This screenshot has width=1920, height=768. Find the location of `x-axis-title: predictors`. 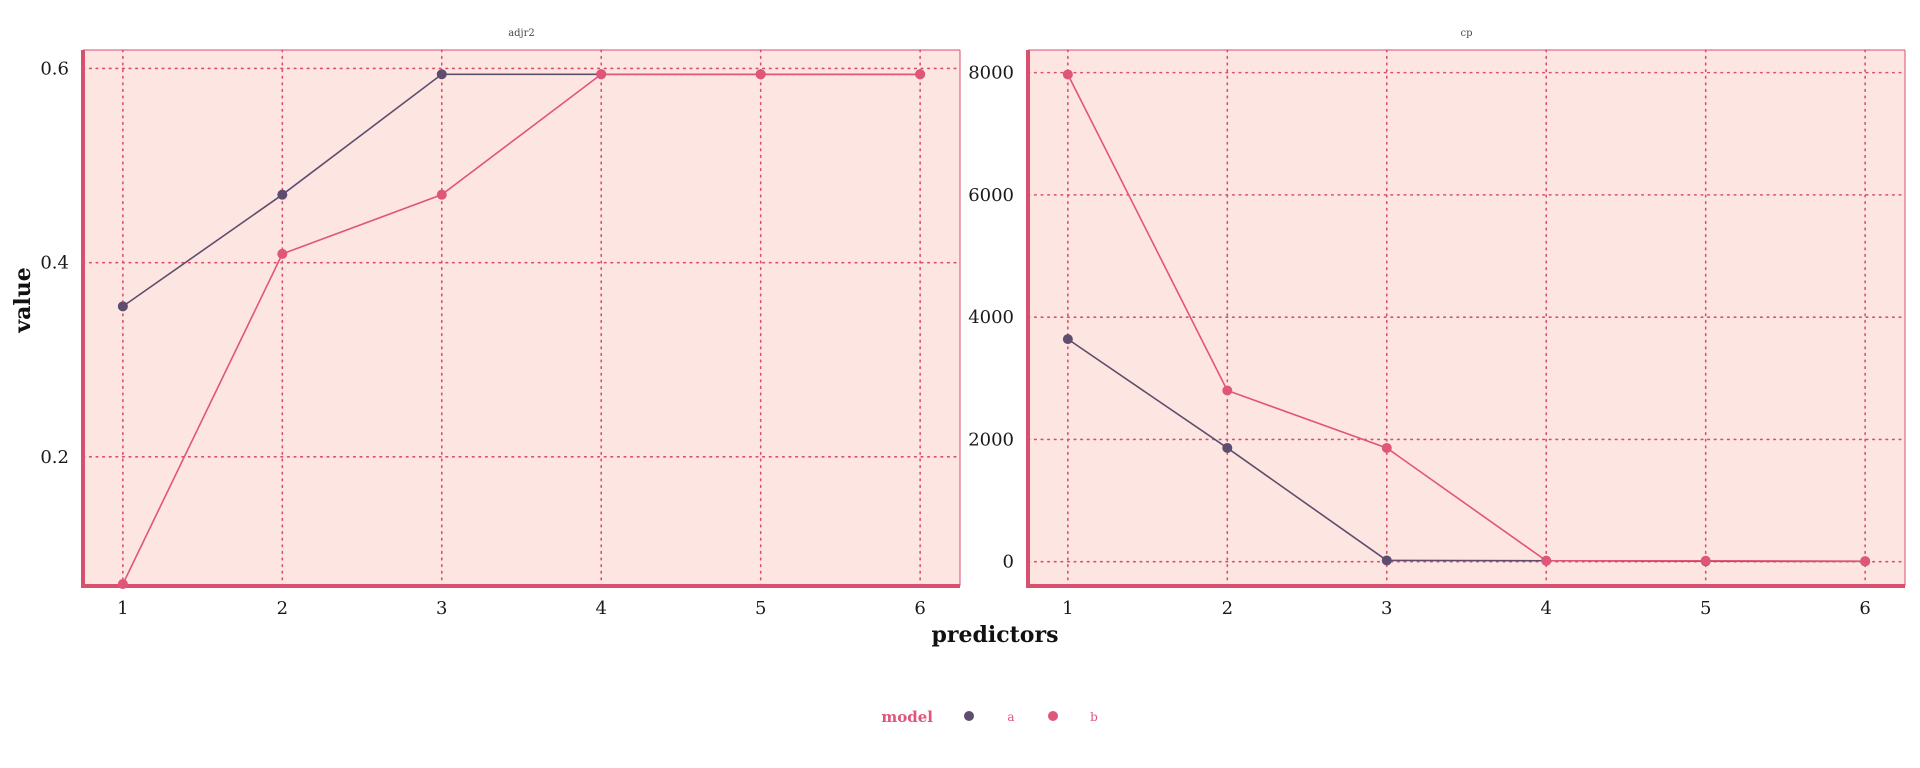

x-axis-title: predictors is located at coordinates (995, 635).